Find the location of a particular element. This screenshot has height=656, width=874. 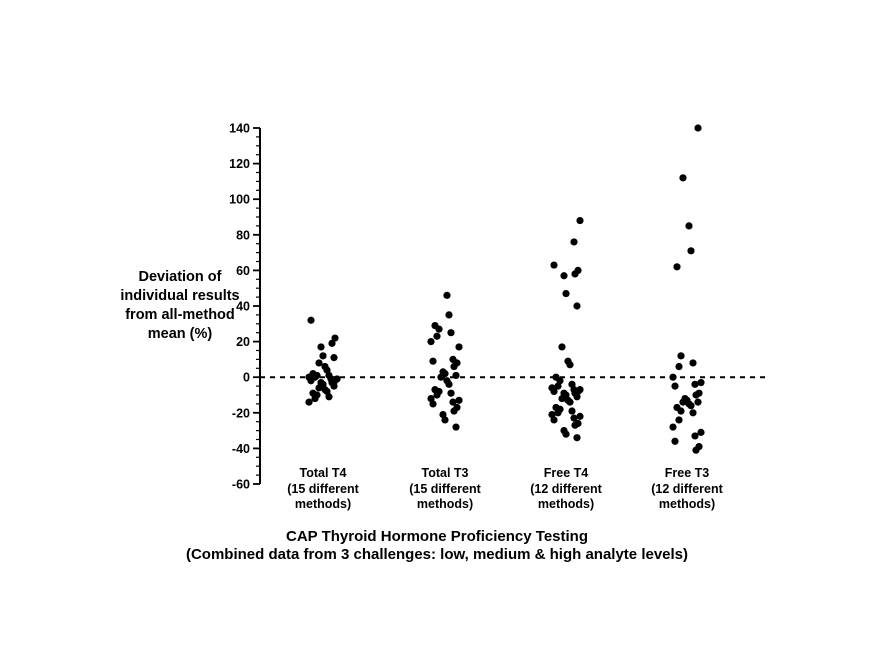

y-tick-label: -60 is located at coordinates (241, 485).